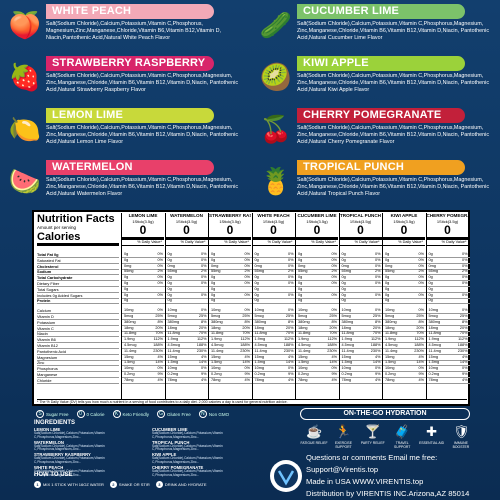 The image size is (500, 500). What do you see at coordinates (95, 414) in the screenshot?
I see `badge-label: 0 Calorie` at bounding box center [95, 414].